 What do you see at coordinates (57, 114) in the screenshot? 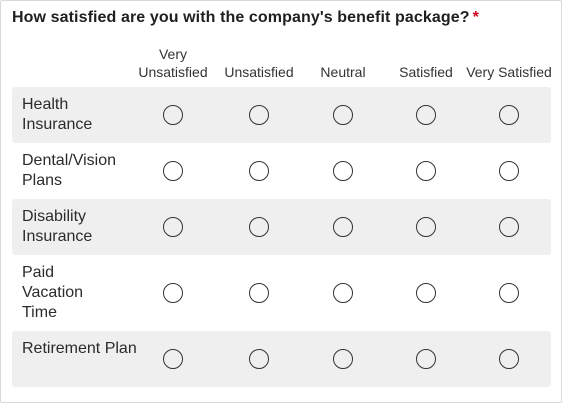
I see `row-label: Health Insurance` at bounding box center [57, 114].